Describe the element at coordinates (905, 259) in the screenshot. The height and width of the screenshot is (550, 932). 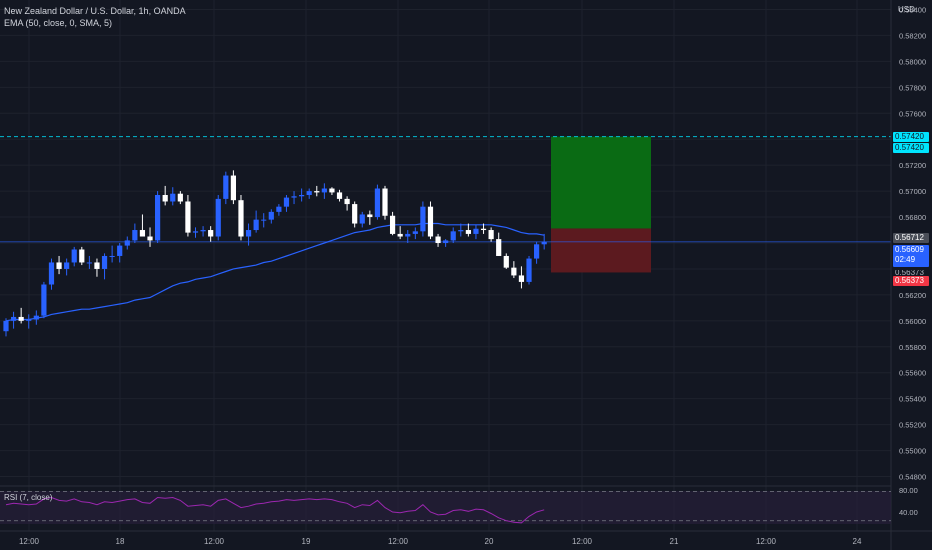
I see `candle-countdown: 02:49` at that location.